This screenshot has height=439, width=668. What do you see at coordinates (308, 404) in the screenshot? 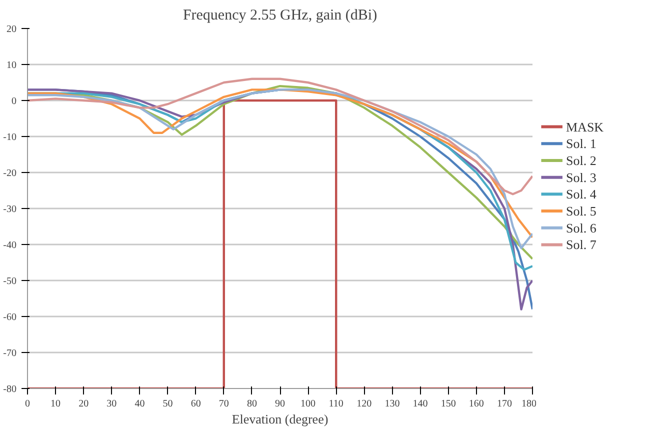
I see `x-tick-label: 100` at bounding box center [308, 404].